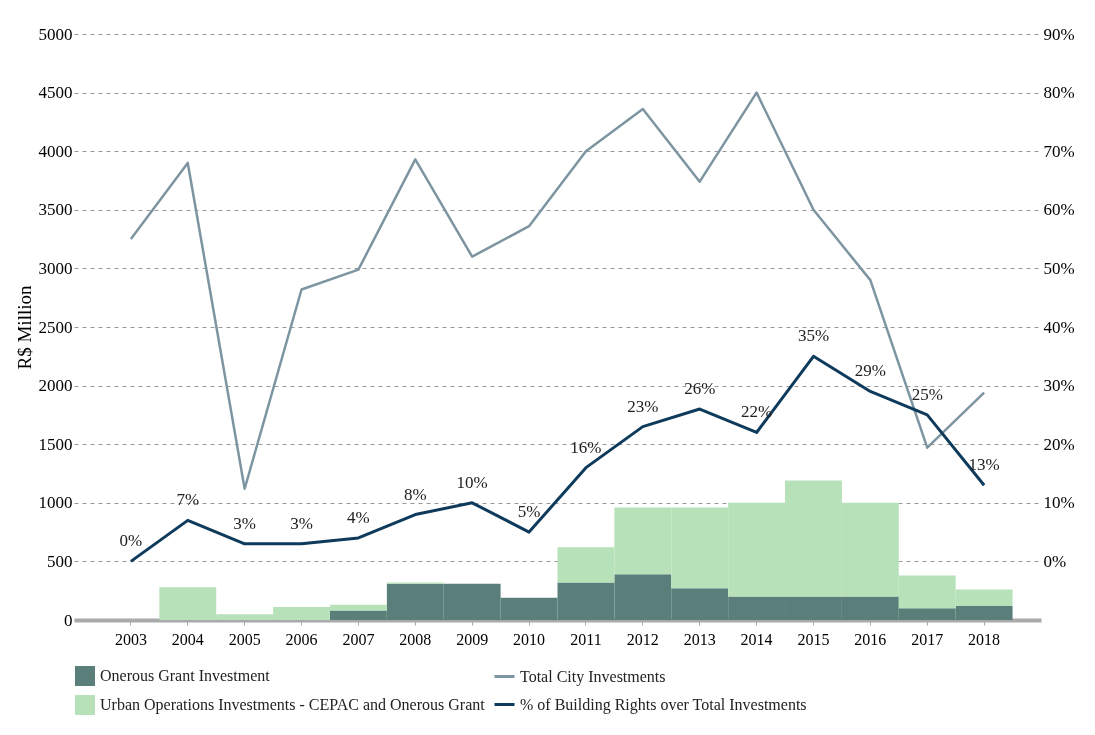 This screenshot has width=1095, height=735. I want to click on legend-label: Urban Operations Investments - CEPAC and Onerous Grant, so click(293, 705).